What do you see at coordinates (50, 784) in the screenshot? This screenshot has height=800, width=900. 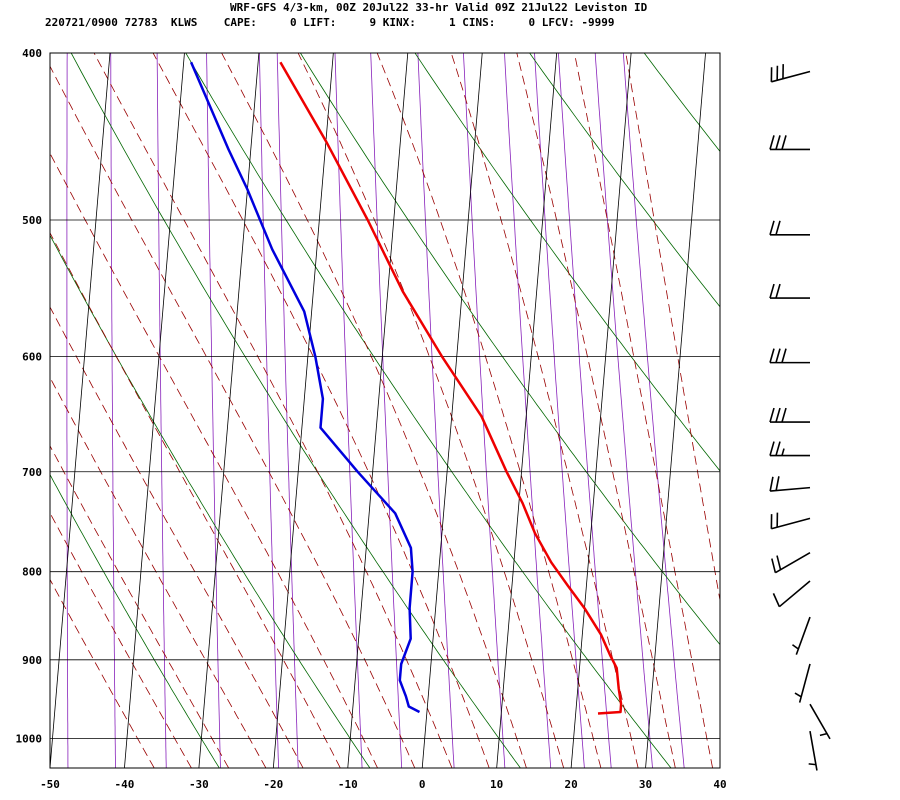 I see `x-tick-label: -50` at bounding box center [50, 784].